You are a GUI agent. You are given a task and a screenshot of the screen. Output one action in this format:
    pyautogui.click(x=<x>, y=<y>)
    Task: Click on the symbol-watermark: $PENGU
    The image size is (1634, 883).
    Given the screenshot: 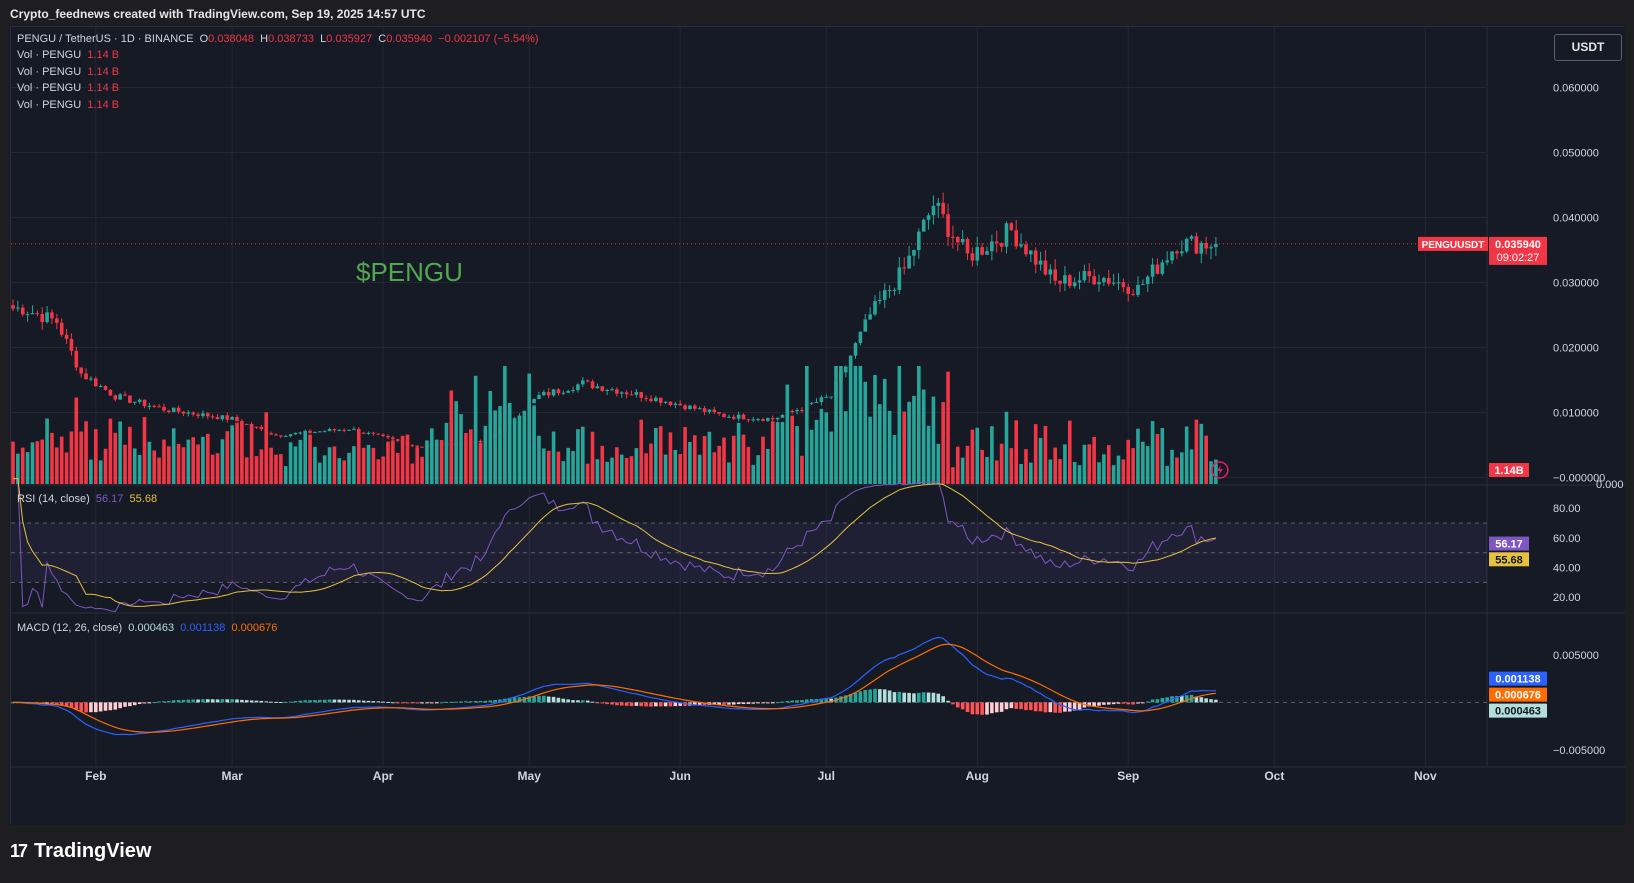 What is the action you would take?
    pyautogui.click(x=409, y=272)
    